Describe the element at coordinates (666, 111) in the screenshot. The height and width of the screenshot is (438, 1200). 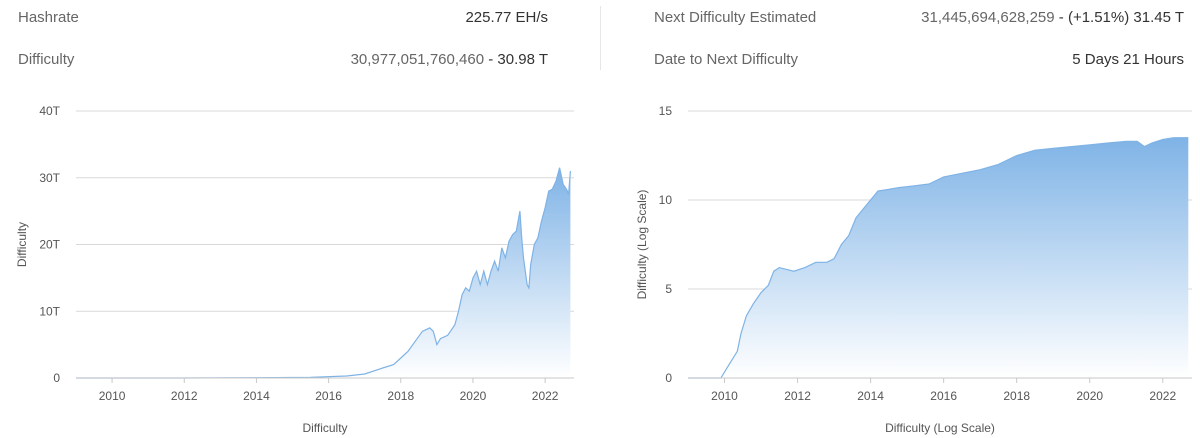
I see `difficulty-log-y-tick-label: 15` at that location.